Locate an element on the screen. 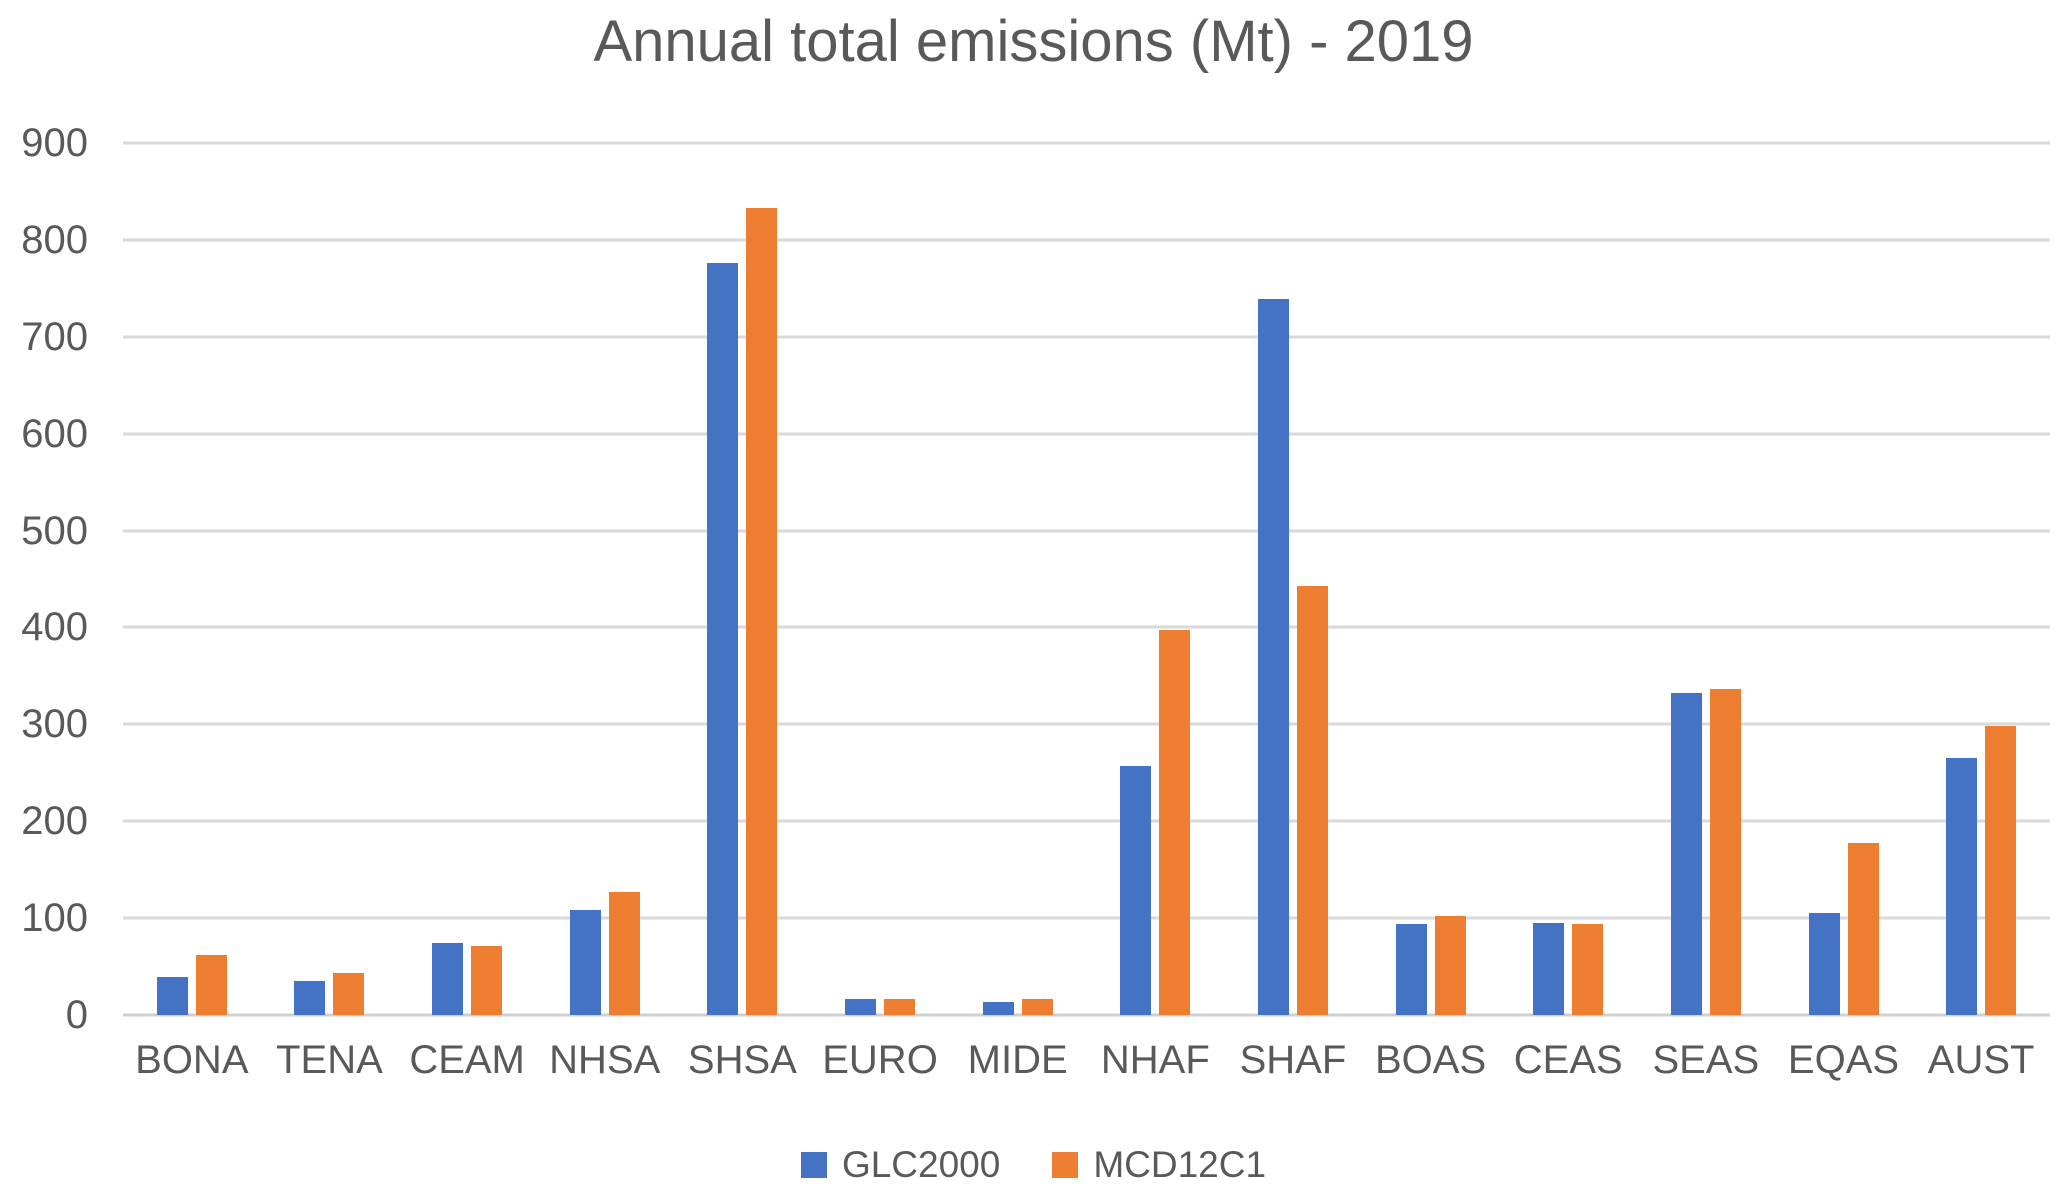  x-axis-category-label-mide: MIDE is located at coordinates (1017, 1060).